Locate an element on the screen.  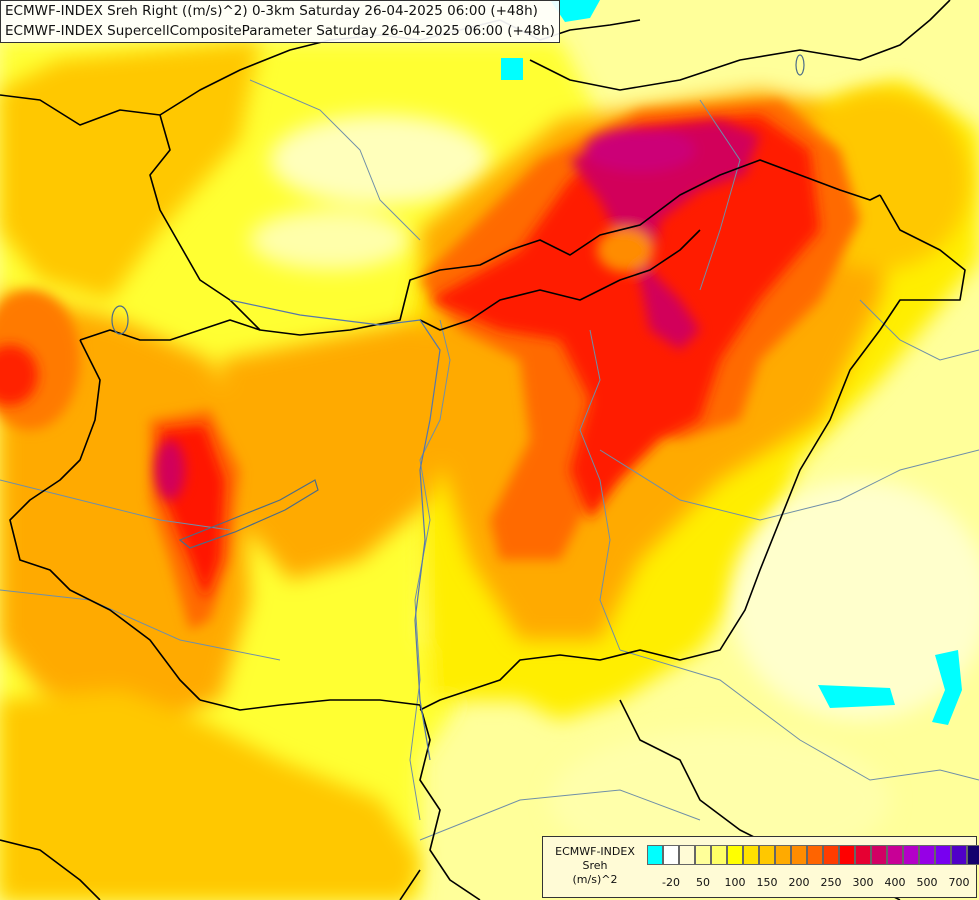
legend-swatches is located at coordinates (813, 855).